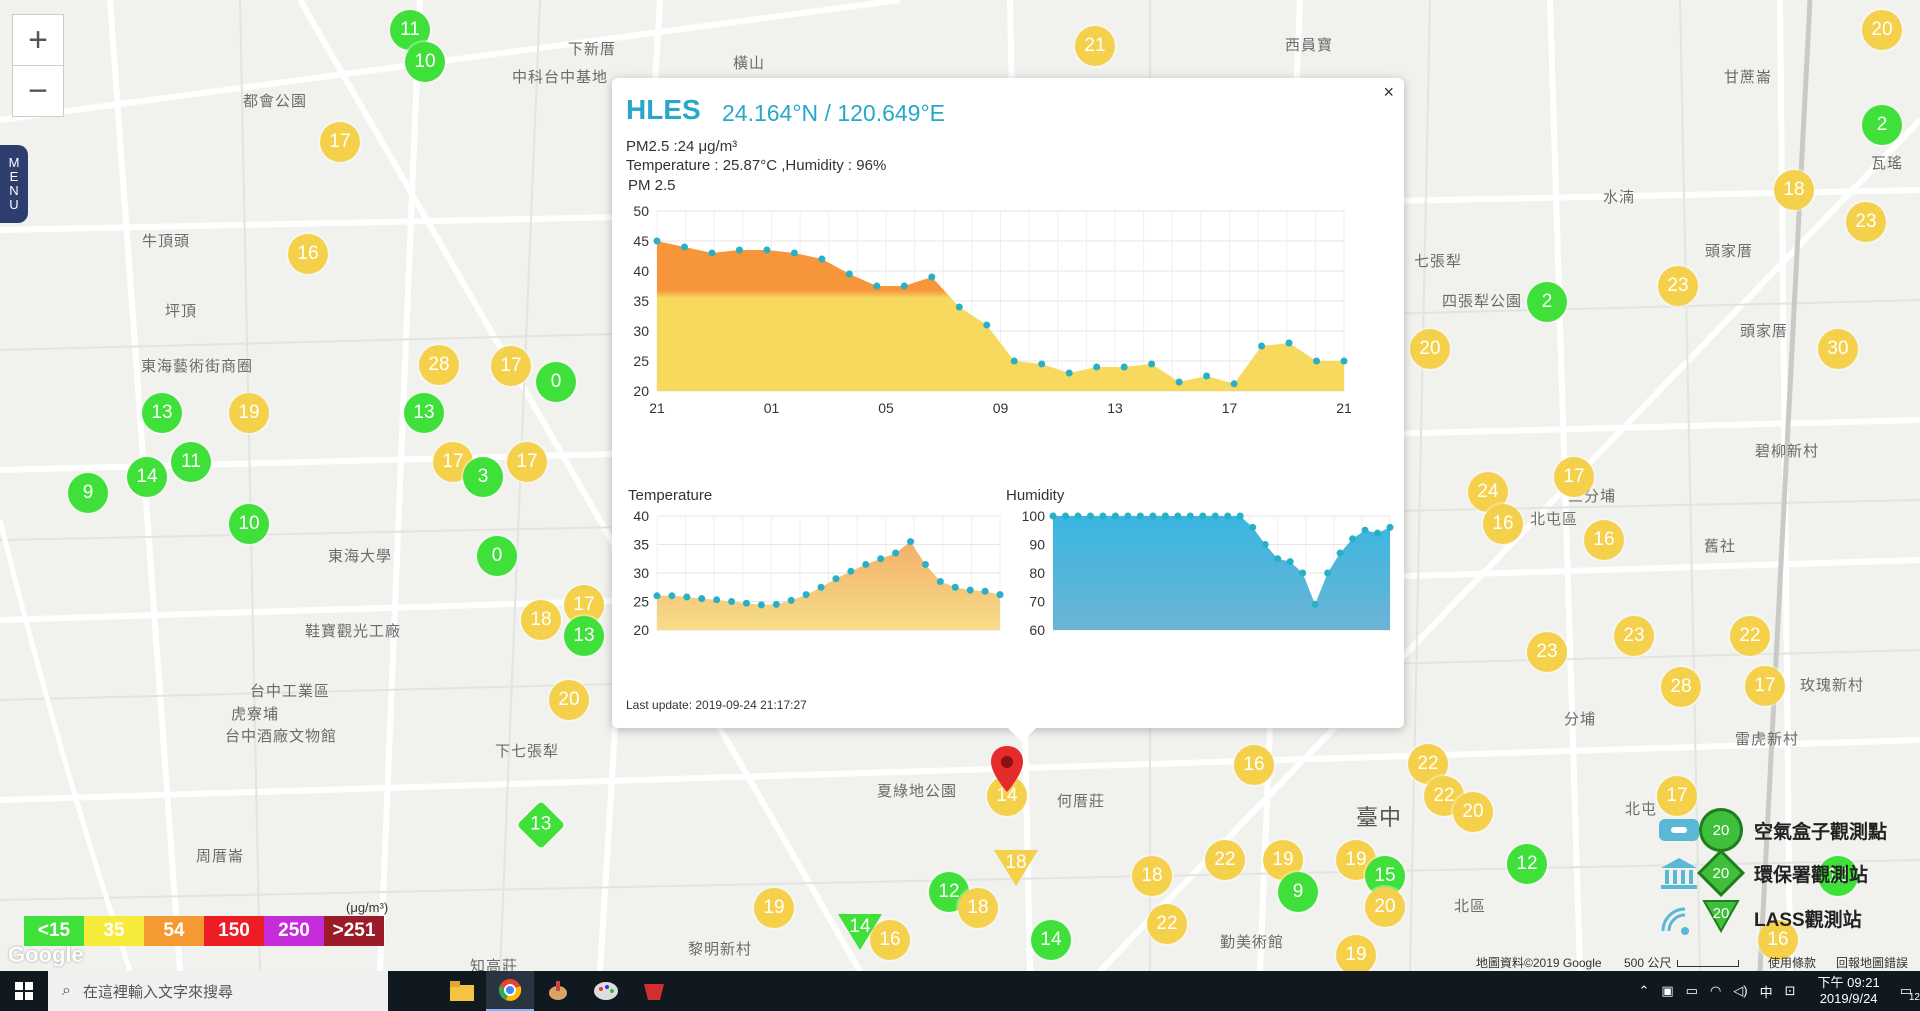 The width and height of the screenshot is (1920, 1011). What do you see at coordinates (1648, 963) in the screenshot?
I see `map-scale-label: 500 公尺` at bounding box center [1648, 963].